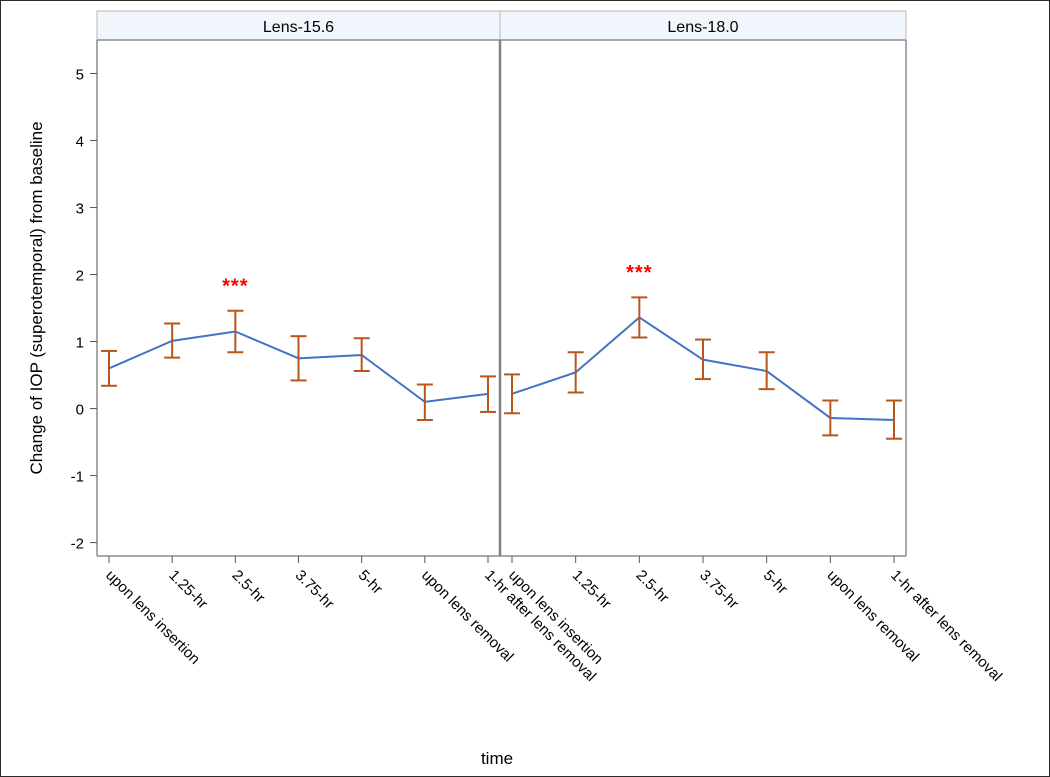 The width and height of the screenshot is (1050, 777). I want to click on x-tick-label: 1-hr after lens removal, so click(946, 626).